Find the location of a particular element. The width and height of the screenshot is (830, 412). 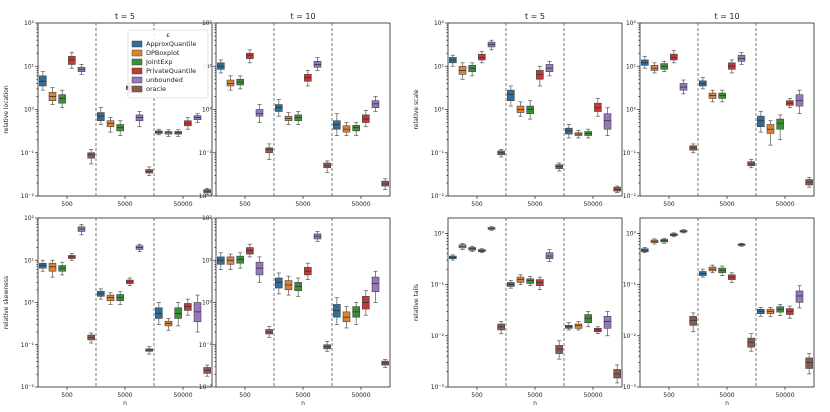

box-jointexp-n50000 is located at coordinates (780, 124).